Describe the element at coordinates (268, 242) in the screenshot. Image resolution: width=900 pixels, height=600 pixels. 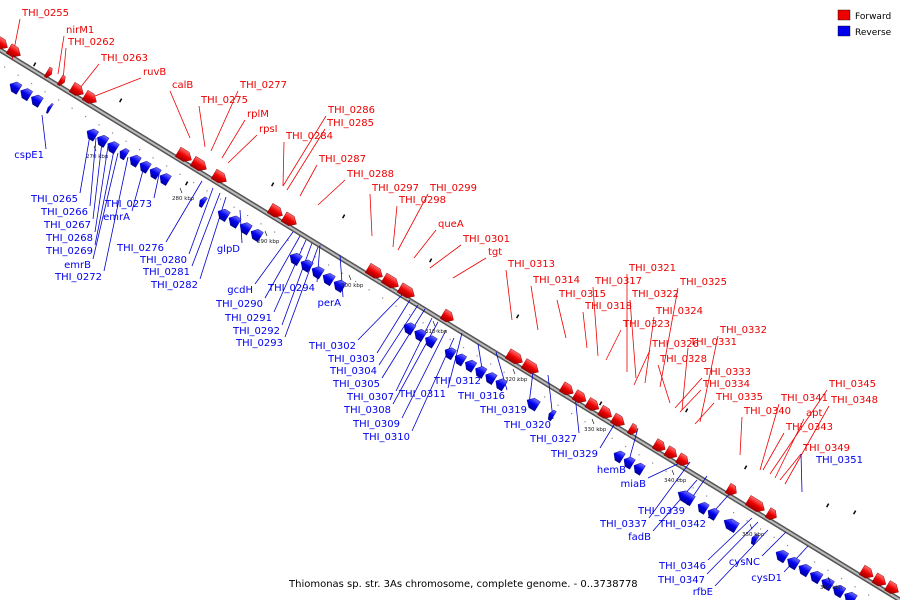
I see `tick-label-290-kbp: 290 kbp` at that location.